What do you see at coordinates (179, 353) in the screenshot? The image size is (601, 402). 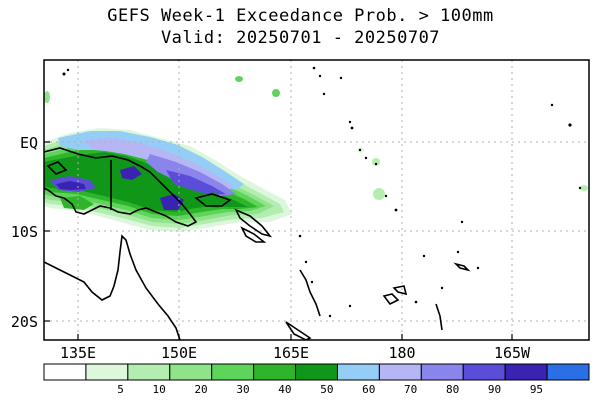 I see `lon-label-150e: 150E` at bounding box center [179, 353].